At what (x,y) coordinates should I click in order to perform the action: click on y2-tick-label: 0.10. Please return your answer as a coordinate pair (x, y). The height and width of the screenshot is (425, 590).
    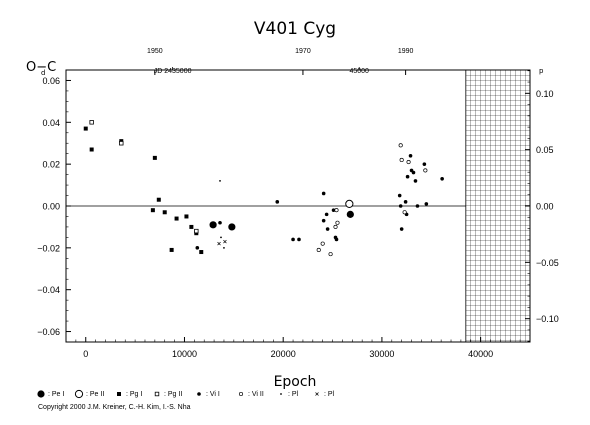
    Looking at the image, I should click on (545, 94).